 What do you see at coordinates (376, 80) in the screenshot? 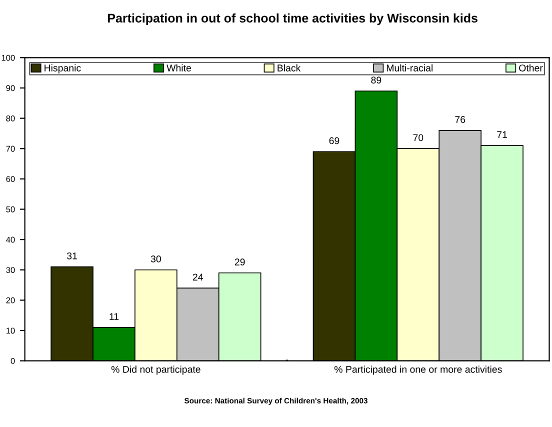
I see `data-label: 89` at bounding box center [376, 80].